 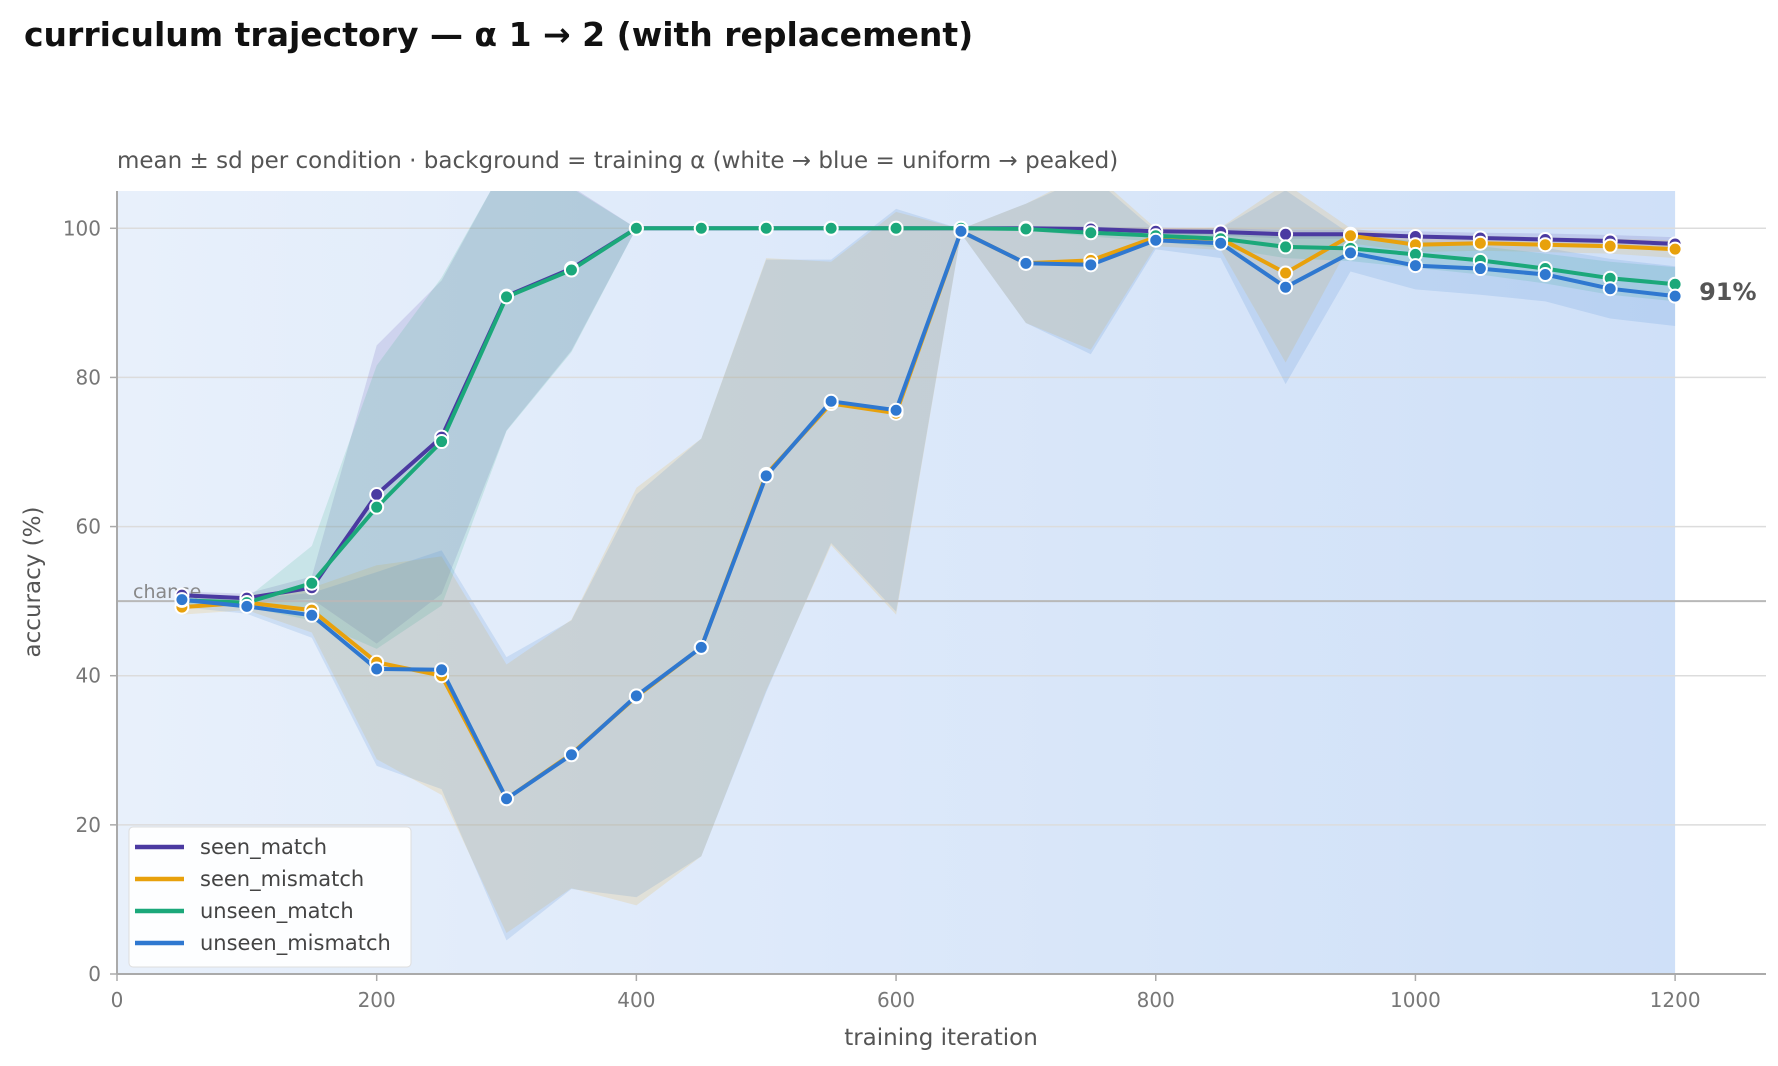 I want to click on y-tick-label: 20, so click(x=88, y=825).